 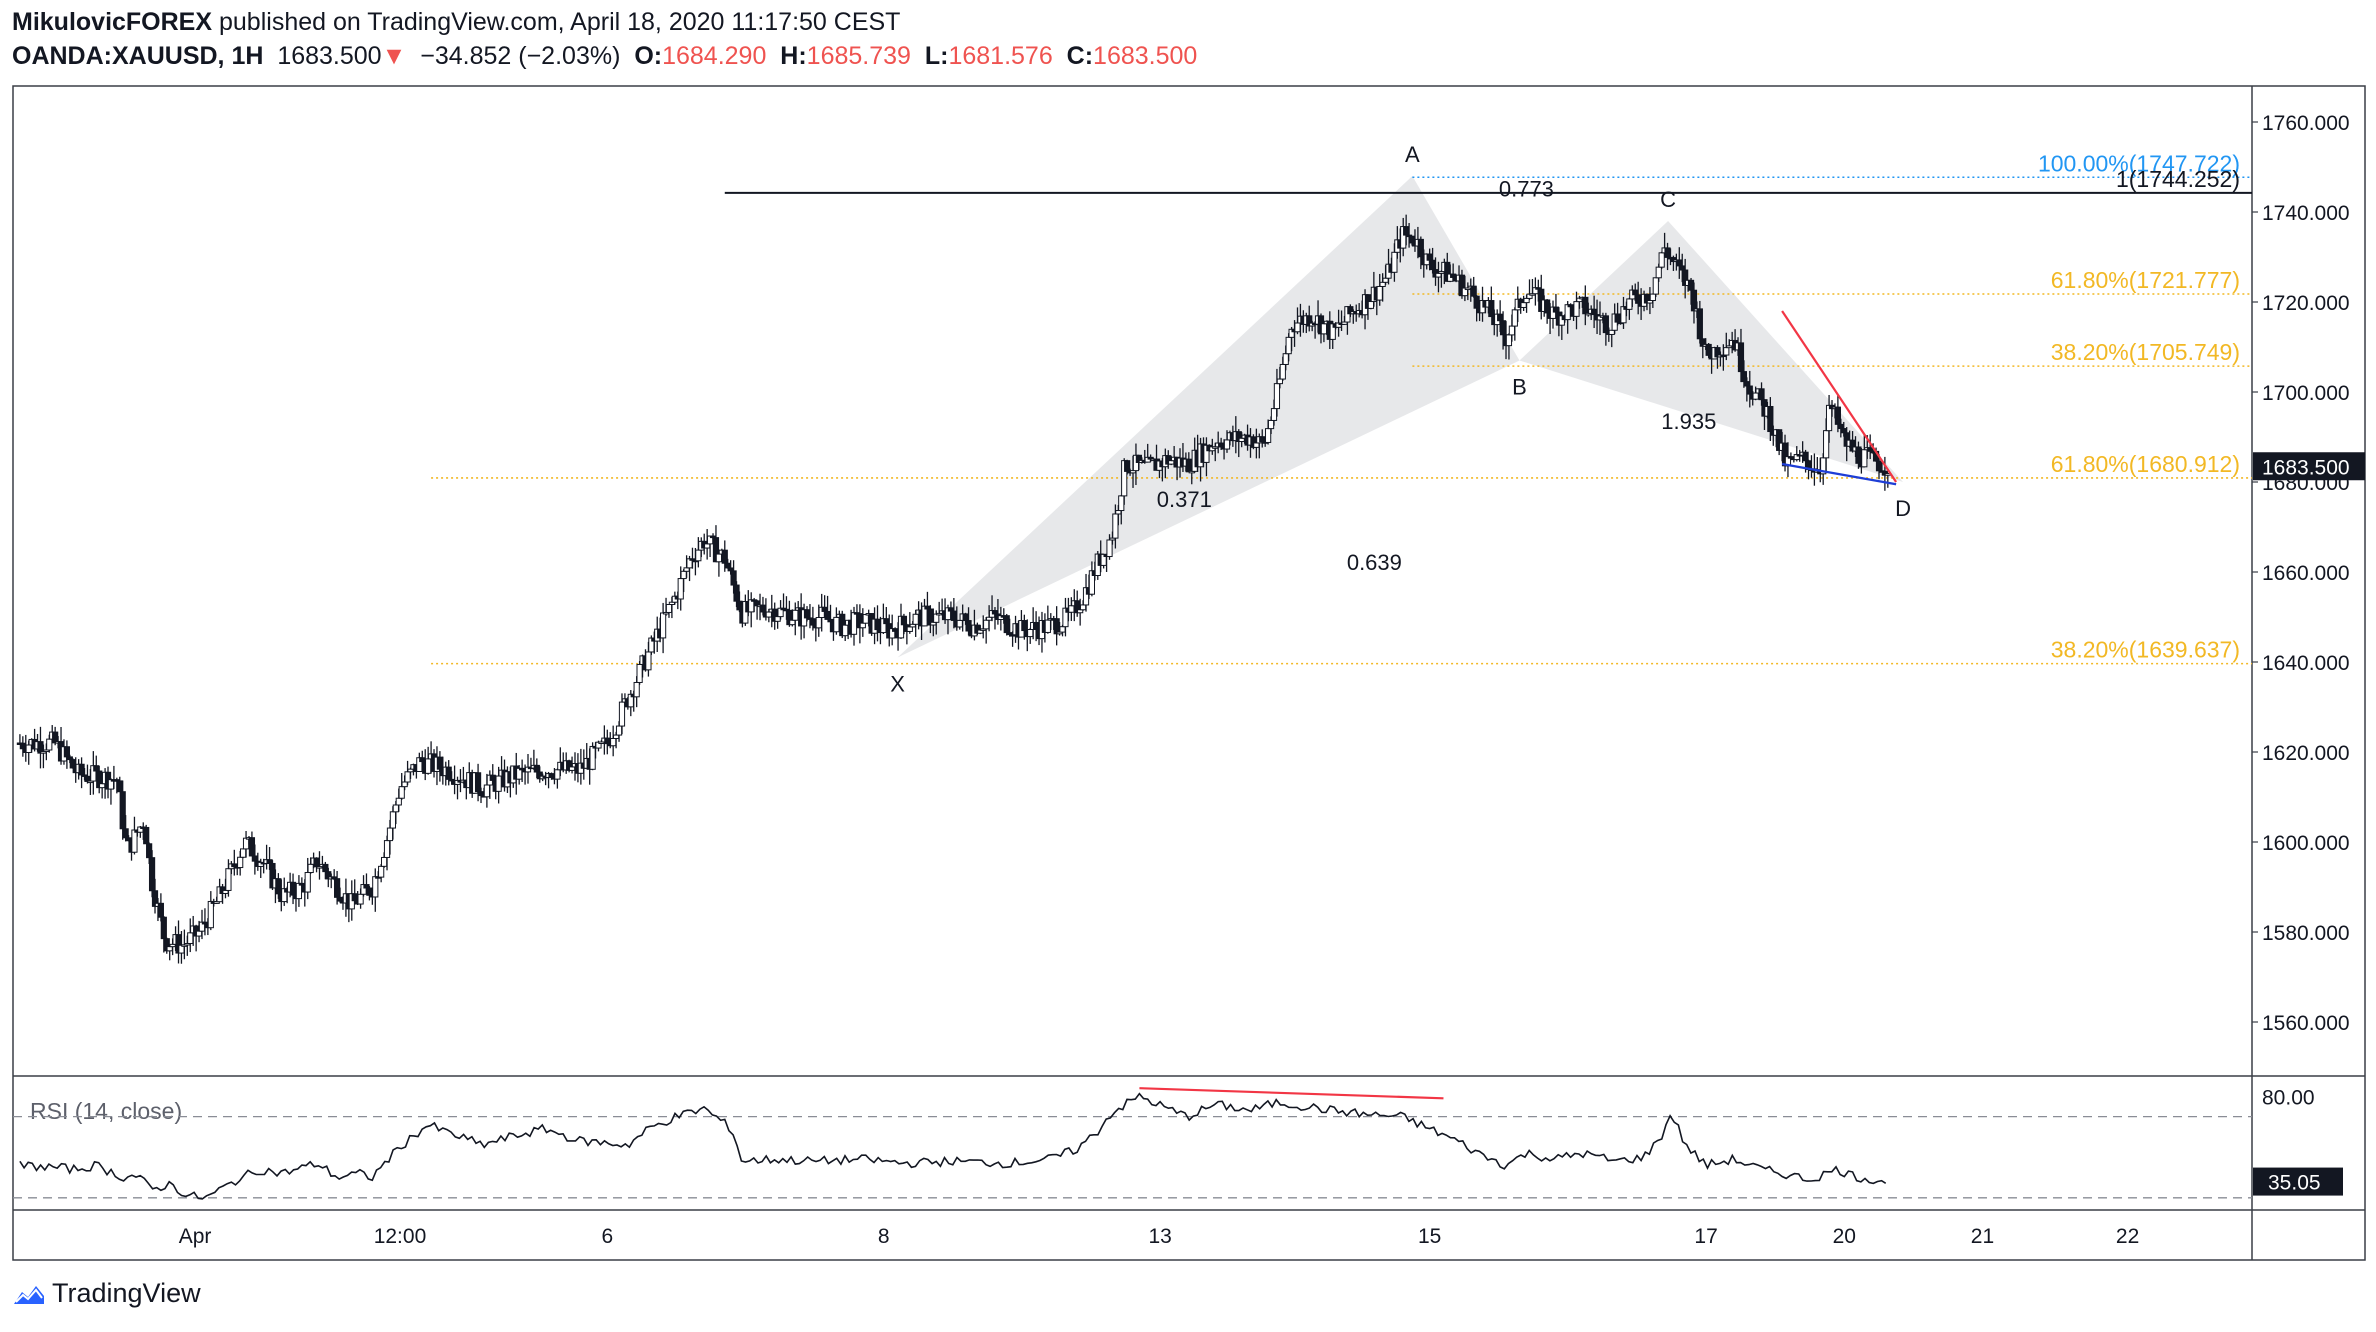 I want to click on xab-triangle, so click(x=1208, y=417).